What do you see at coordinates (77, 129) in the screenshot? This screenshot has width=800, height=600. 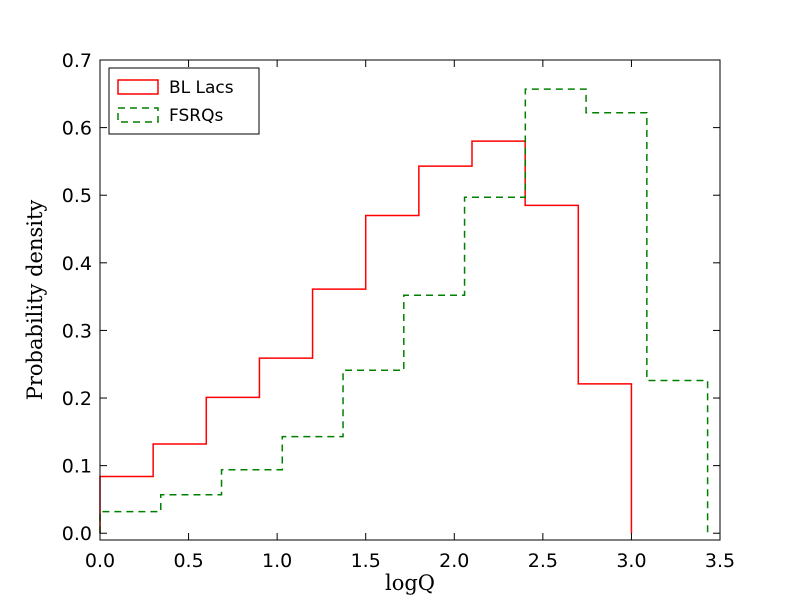 I see `y-tick-label: 0.6` at bounding box center [77, 129].